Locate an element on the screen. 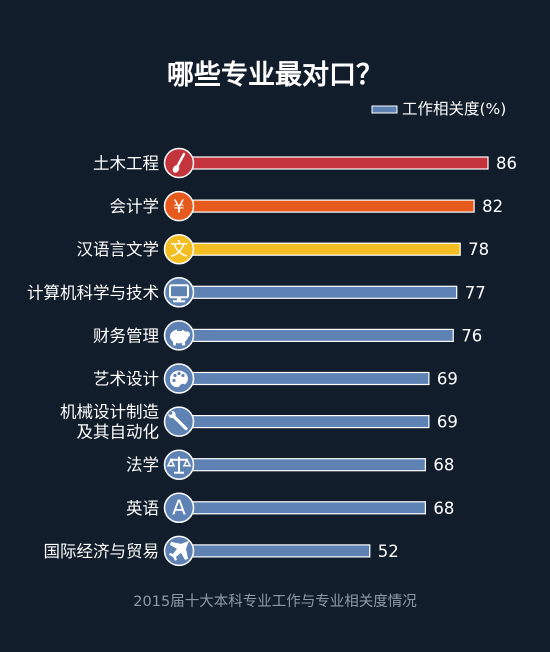 This screenshot has height=652, width=550. wen-character-icon-glyph: 文 is located at coordinates (179, 250).